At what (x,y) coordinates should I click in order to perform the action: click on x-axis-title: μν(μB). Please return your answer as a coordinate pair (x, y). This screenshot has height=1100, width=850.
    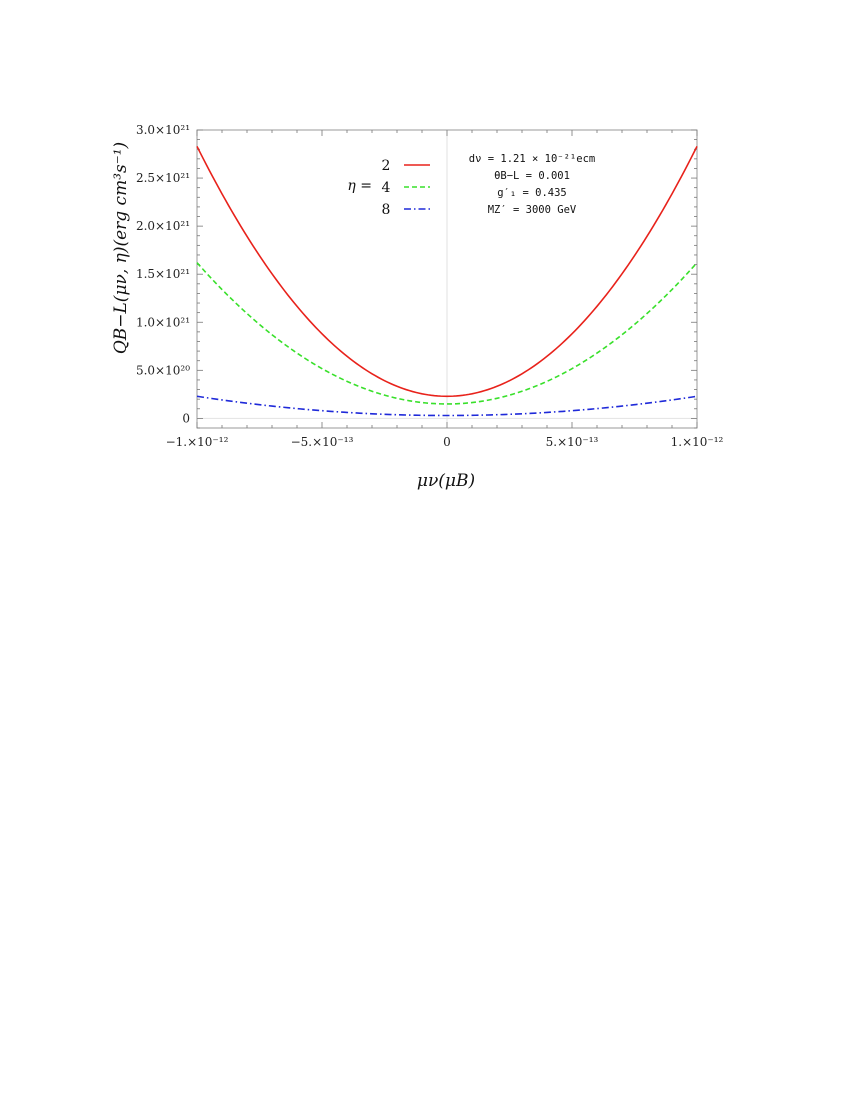
    Looking at the image, I should click on (446, 481).